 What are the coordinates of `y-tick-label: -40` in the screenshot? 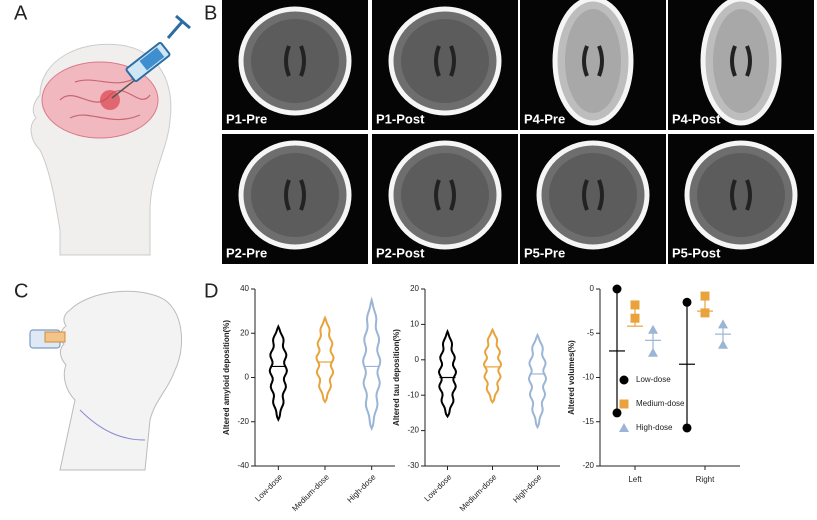 It's located at (243, 465).